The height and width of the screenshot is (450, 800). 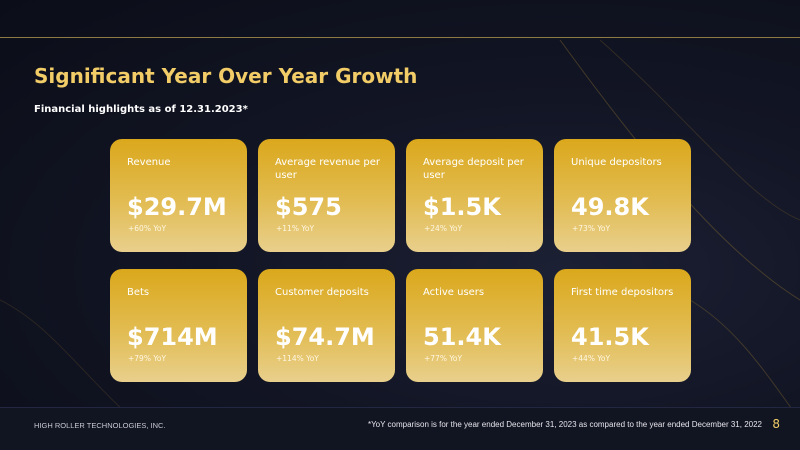 What do you see at coordinates (616, 162) in the screenshot?
I see `metric-label: Unique depositors` at bounding box center [616, 162].